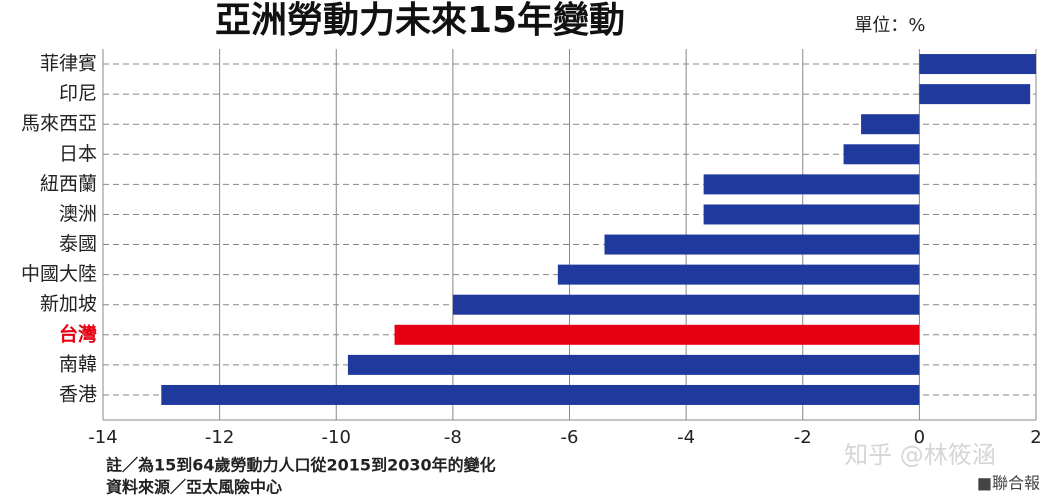 This screenshot has width=1048, height=496. I want to click on x-tick-label: -10, so click(336, 437).